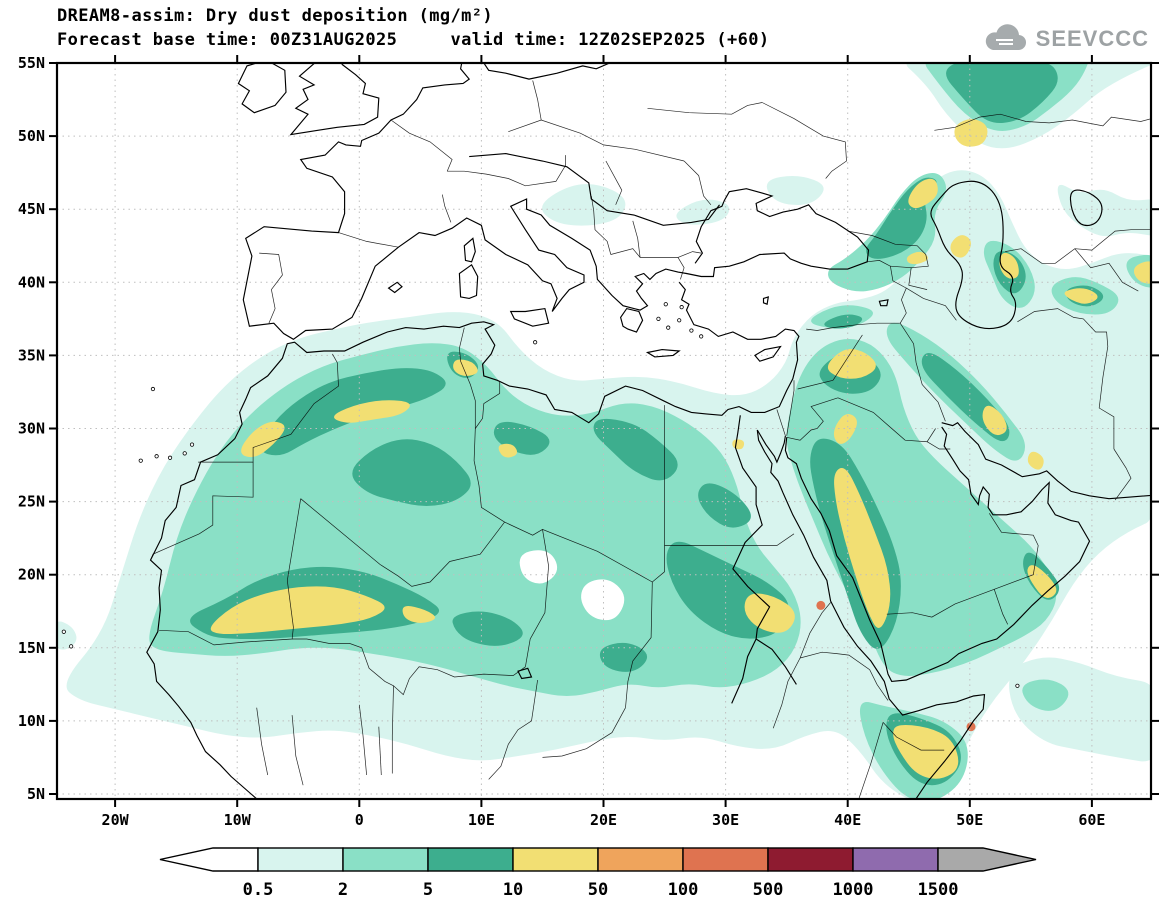 Image resolution: width=1165 pixels, height=907 pixels. What do you see at coordinates (31, 648) in the screenshot?
I see `lat-tick-label: 15N` at bounding box center [31, 648].